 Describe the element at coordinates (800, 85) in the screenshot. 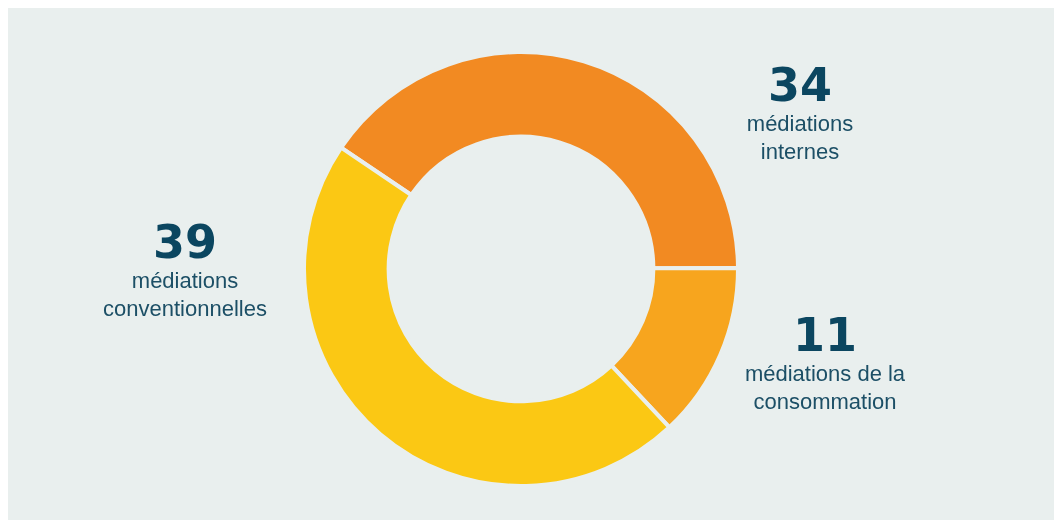

I see `data-label: 34` at that location.